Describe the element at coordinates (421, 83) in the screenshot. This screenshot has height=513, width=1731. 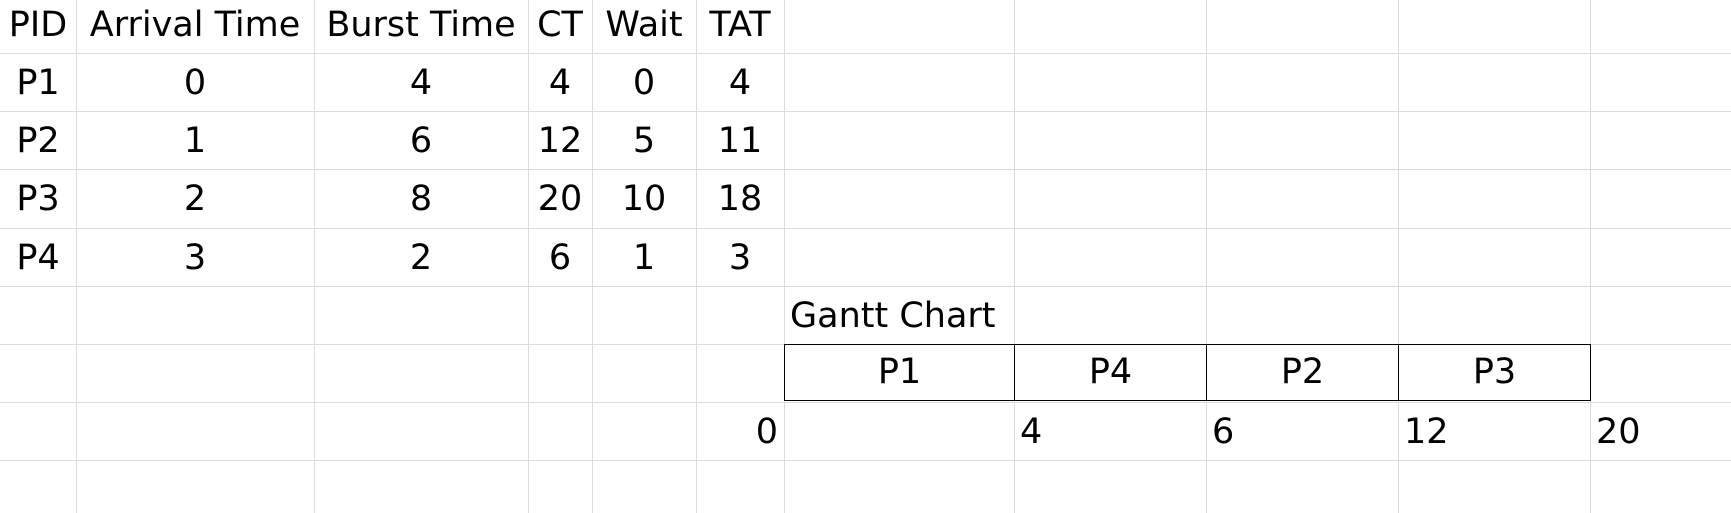
I see `cell-burst-time: 4` at that location.